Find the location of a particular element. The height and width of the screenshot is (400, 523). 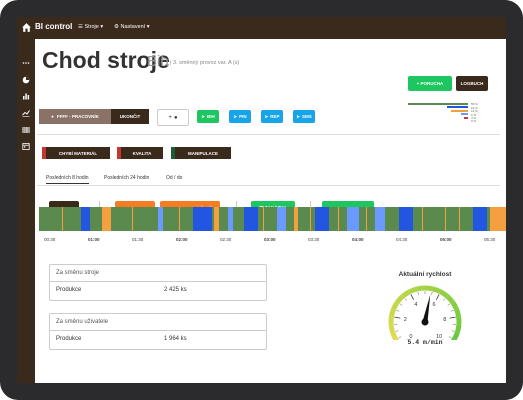

timeline-tick-label: 04:30 is located at coordinates (402, 239).